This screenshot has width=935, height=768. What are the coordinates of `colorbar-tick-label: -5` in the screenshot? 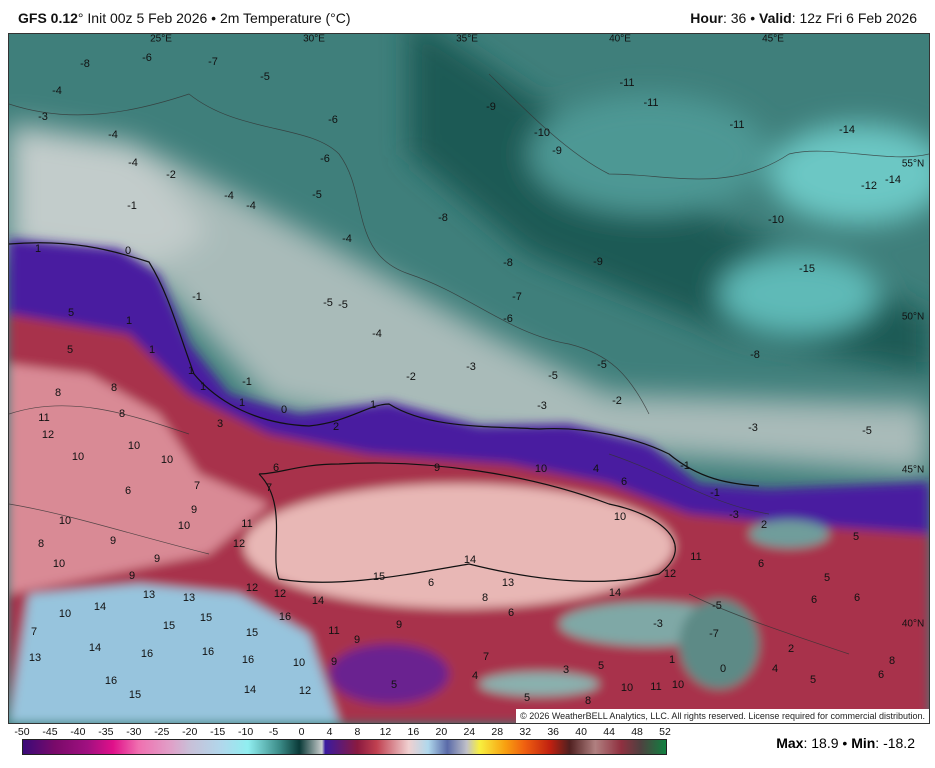 It's located at (273, 732).